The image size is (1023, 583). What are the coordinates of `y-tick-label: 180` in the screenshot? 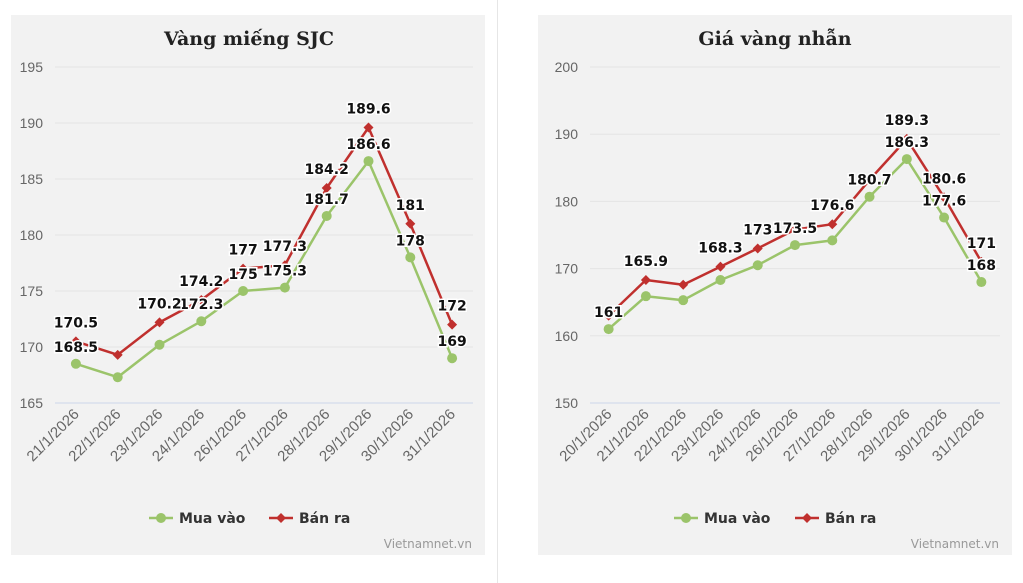 It's located at (32, 235).